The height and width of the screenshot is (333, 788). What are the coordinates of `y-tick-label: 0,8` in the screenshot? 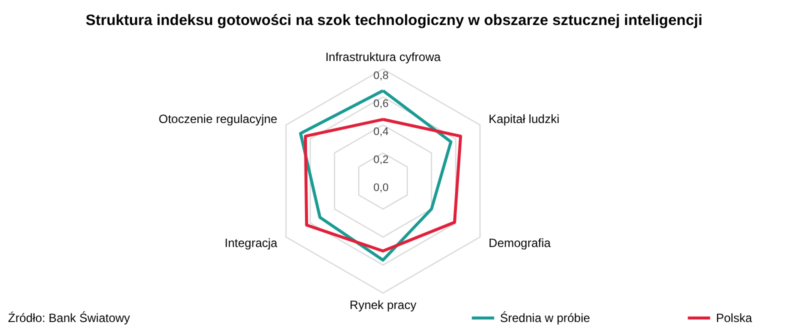 It's located at (381, 76).